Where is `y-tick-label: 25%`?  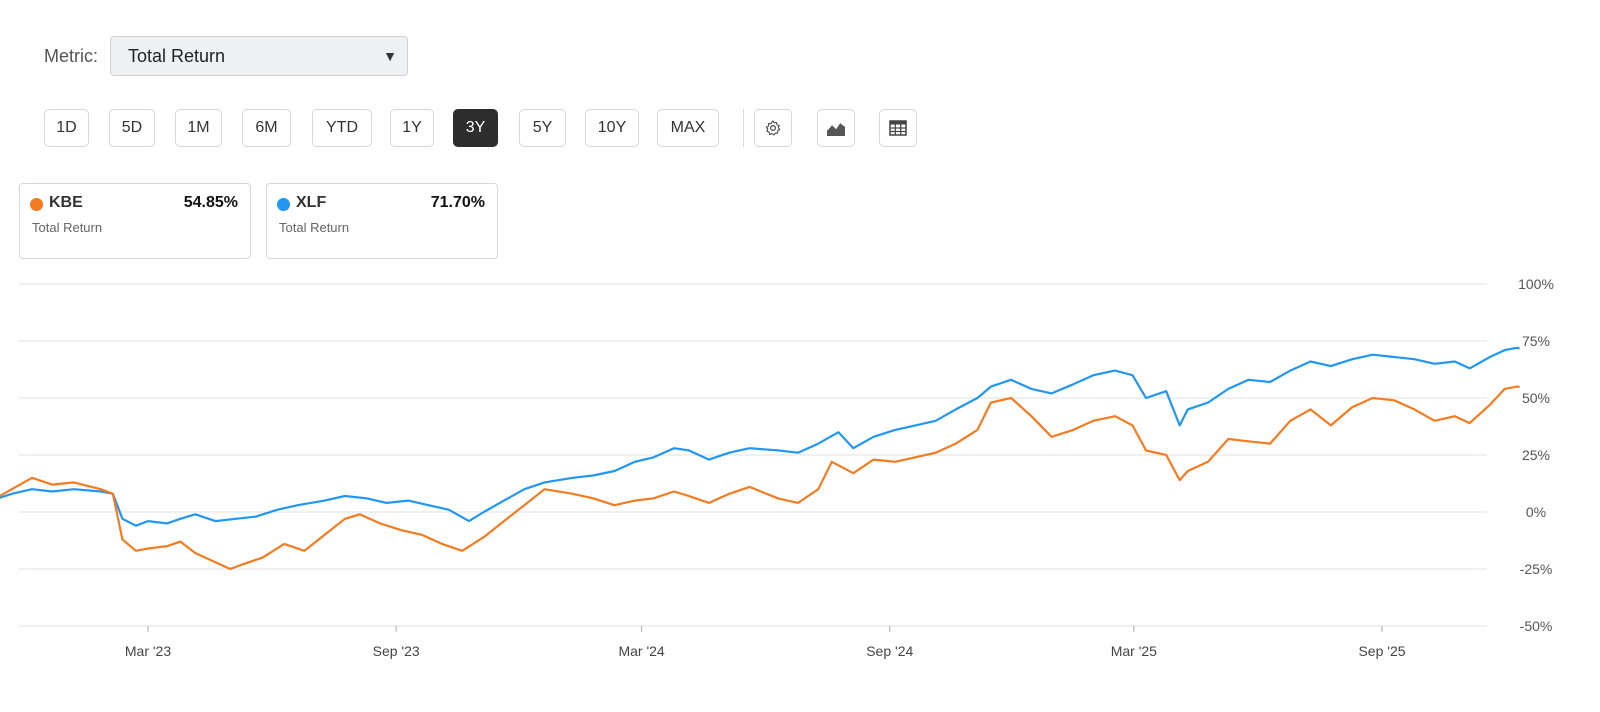
y-tick-label: 25% is located at coordinates (1536, 455).